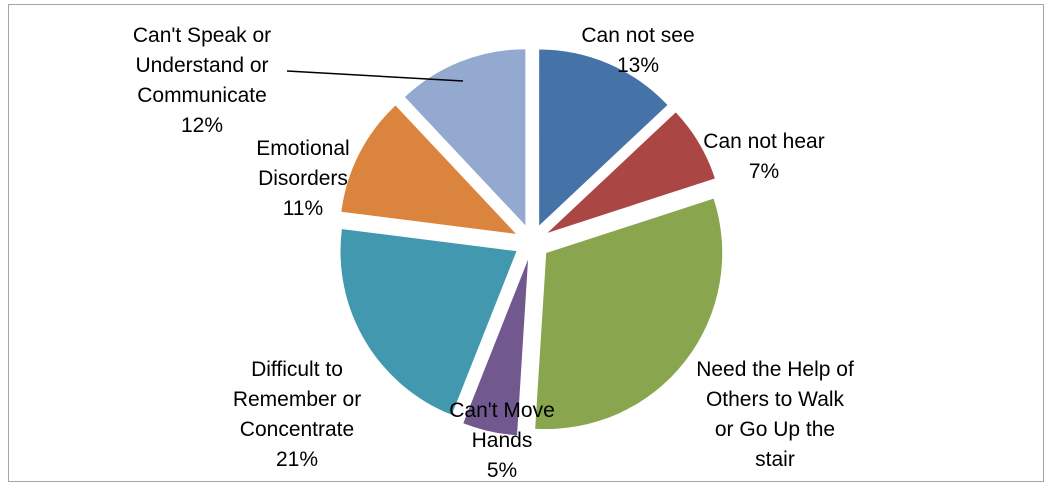 This screenshot has width=1047, height=485. Describe the element at coordinates (502, 440) in the screenshot. I see `data-label-4: Can't Move Hands 5%` at that location.